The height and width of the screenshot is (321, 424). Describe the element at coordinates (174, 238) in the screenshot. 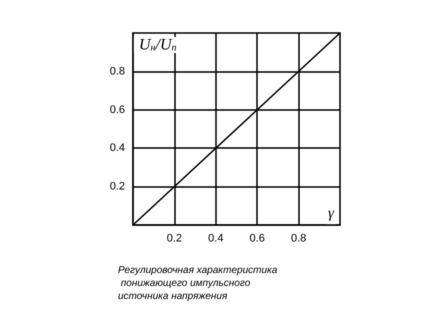

I see `x-tick-label: 0.2` at that location.